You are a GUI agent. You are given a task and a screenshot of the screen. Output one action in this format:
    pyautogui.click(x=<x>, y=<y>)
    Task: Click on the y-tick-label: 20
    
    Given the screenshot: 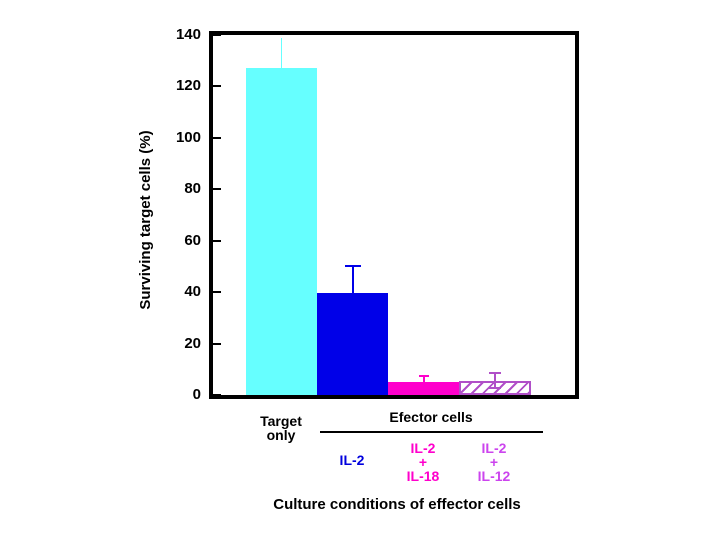 What is the action you would take?
    pyautogui.click(x=192, y=343)
    